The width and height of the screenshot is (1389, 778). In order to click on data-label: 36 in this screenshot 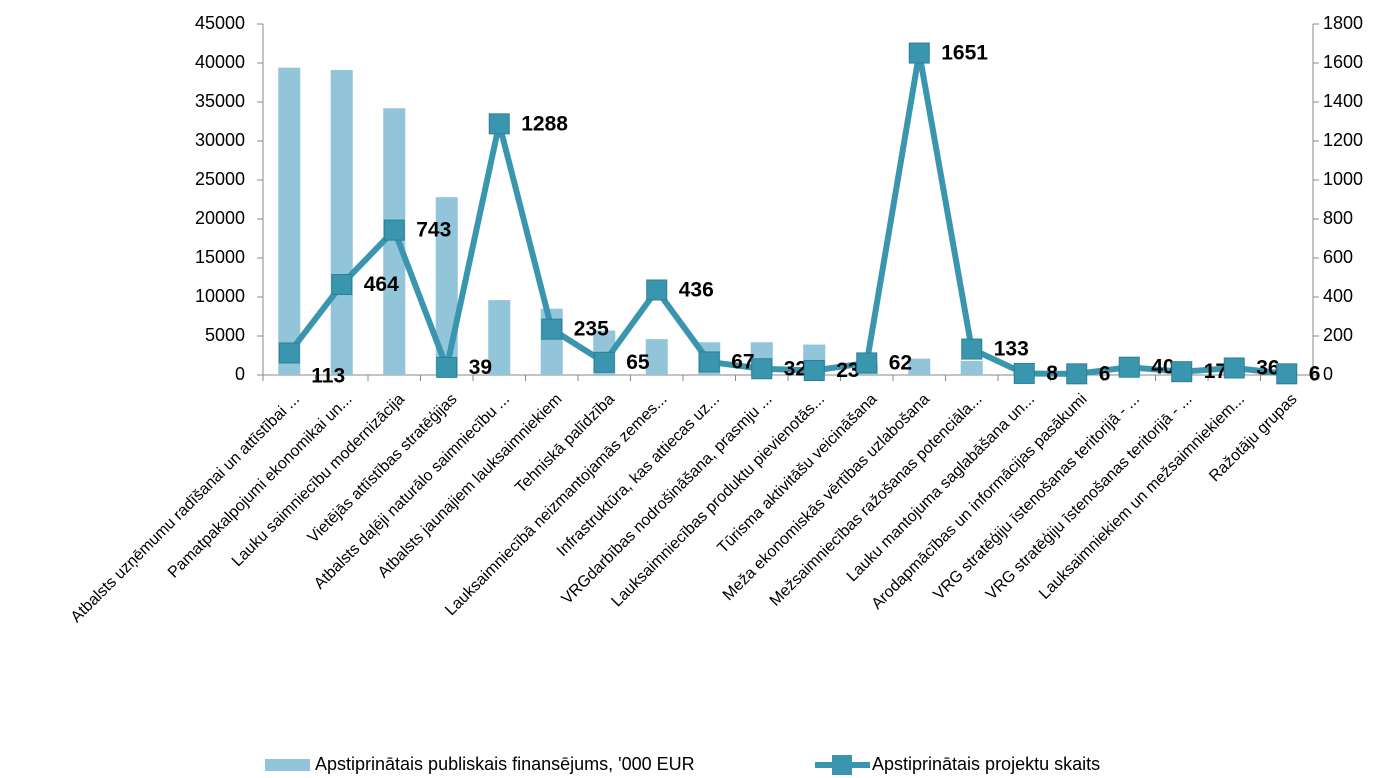, I will do `click(1267, 368)`.